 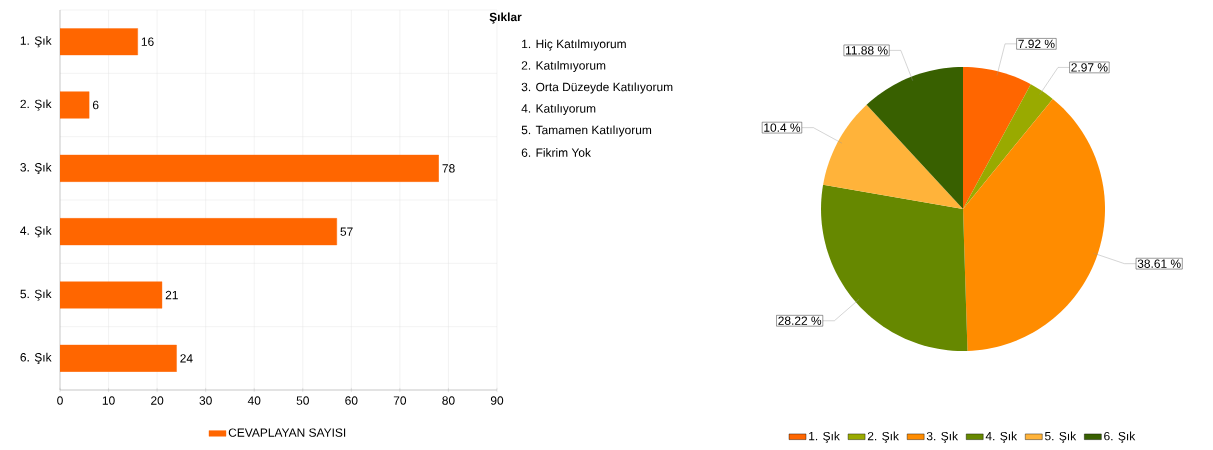 What do you see at coordinates (448, 168) in the screenshot?
I see `data-label: 78` at bounding box center [448, 168].